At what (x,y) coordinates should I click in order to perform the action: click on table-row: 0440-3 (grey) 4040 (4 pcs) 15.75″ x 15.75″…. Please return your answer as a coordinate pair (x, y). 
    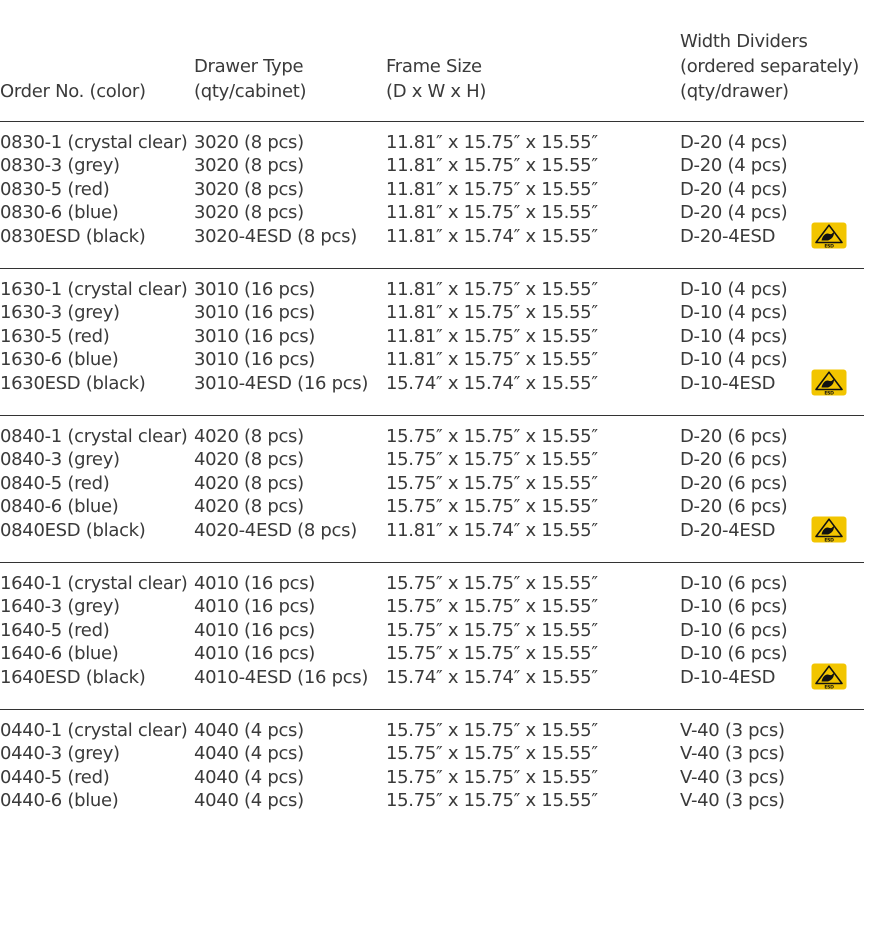
    Looking at the image, I should click on (439, 753).